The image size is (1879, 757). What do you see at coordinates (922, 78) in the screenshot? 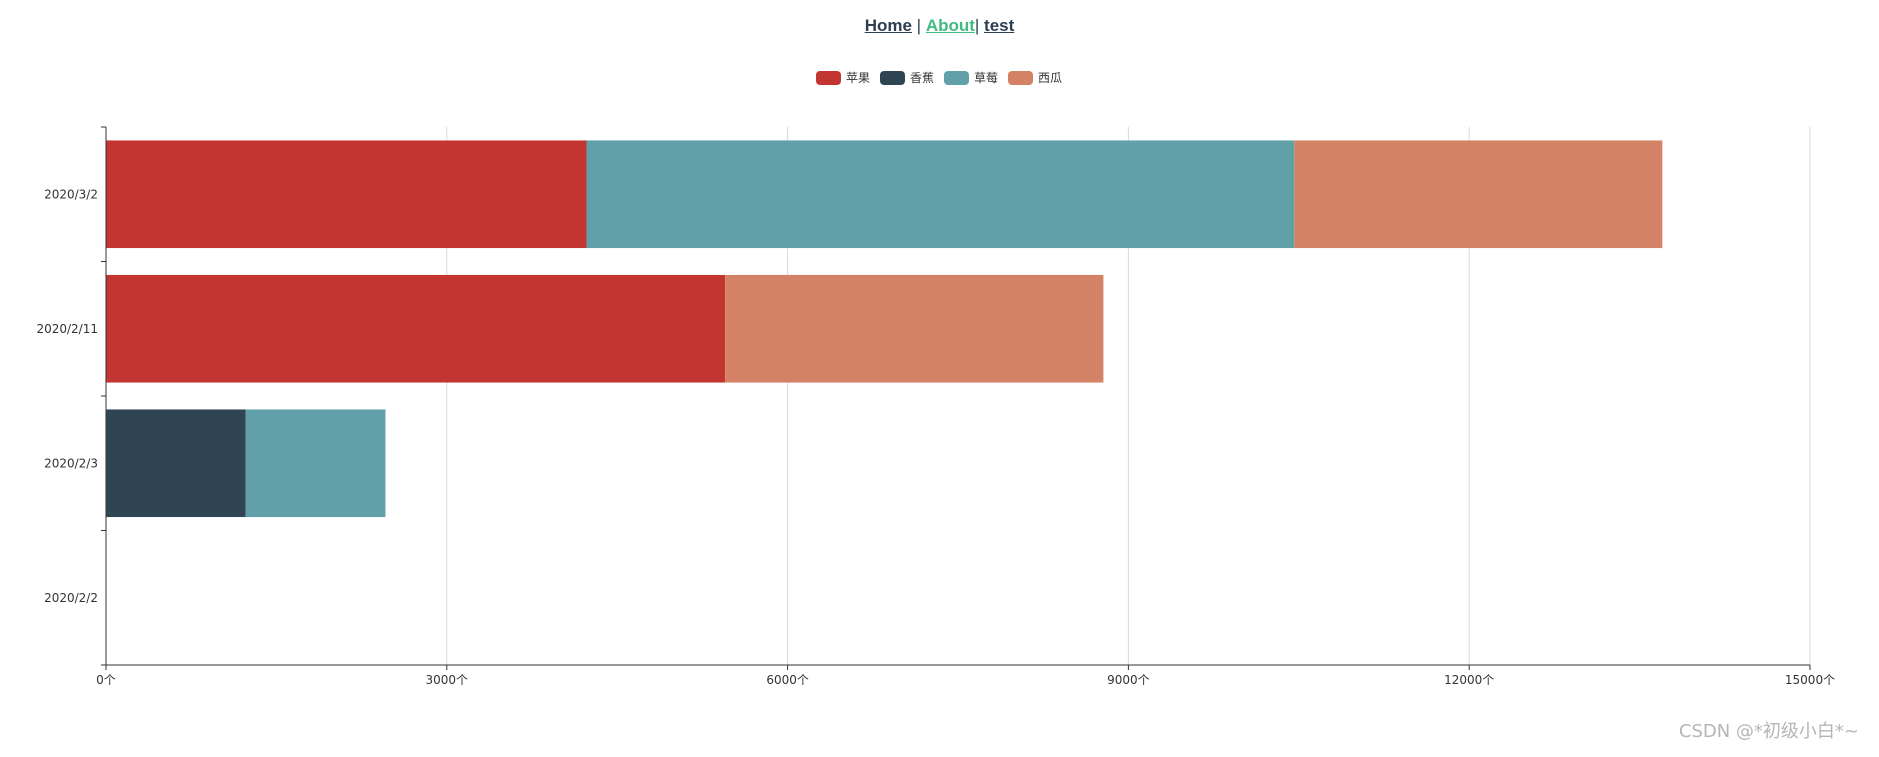
I see `legend-label: 香蕉` at bounding box center [922, 78].